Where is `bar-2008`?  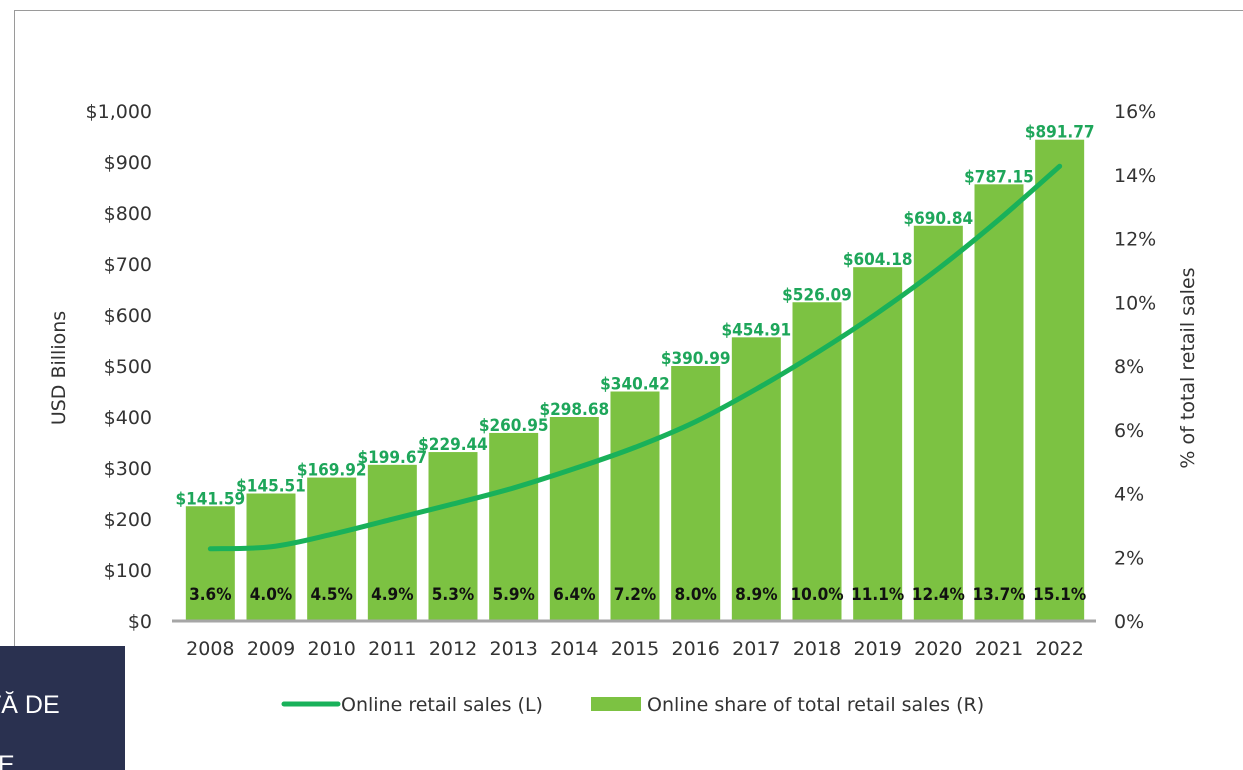
bar-2008 is located at coordinates (210, 563).